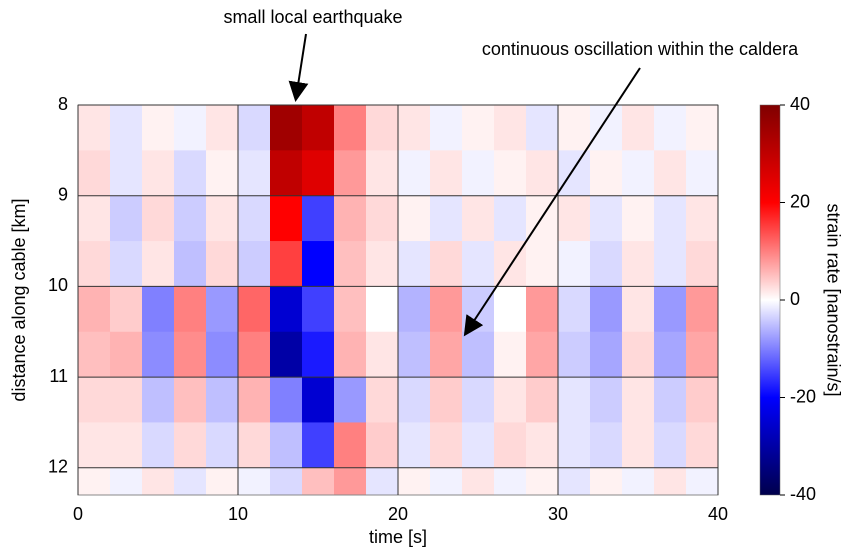  What do you see at coordinates (800, 104) in the screenshot?
I see `colorbar-tick-label: 40` at bounding box center [800, 104].